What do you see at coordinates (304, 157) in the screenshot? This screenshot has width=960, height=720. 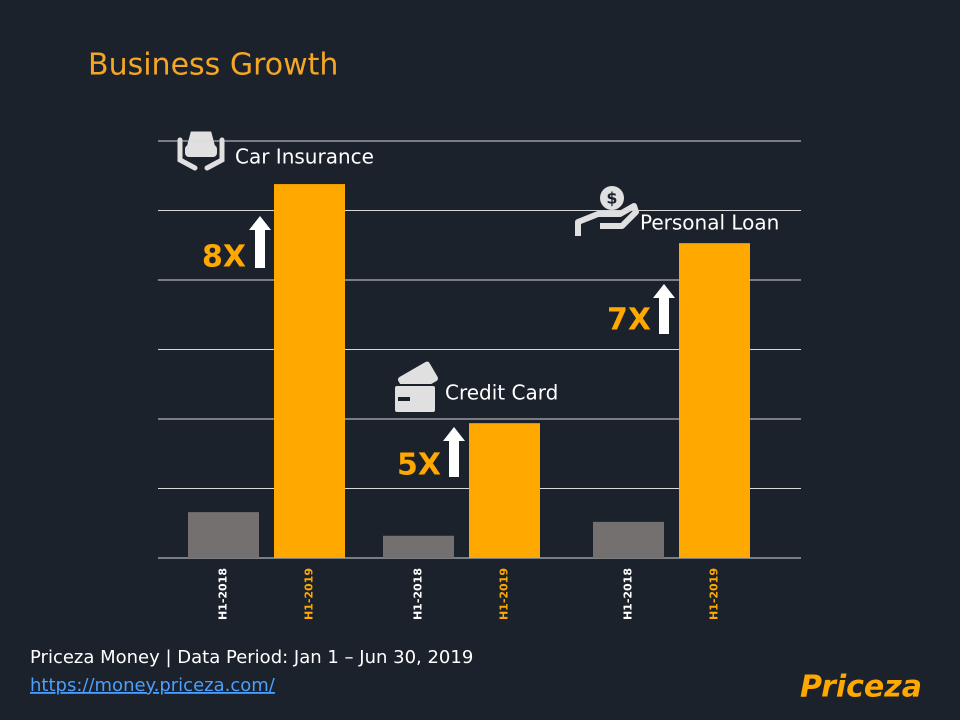 I see `category-label: Car Insurance` at bounding box center [304, 157].